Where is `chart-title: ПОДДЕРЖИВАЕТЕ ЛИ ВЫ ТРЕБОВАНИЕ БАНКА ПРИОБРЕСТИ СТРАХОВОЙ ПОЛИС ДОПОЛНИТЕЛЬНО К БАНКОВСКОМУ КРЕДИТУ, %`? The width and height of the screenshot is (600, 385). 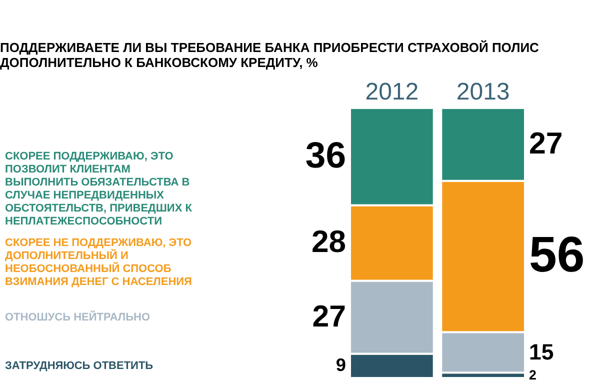 chart-title: ПОДДЕРЖИВАЕТЕ ЛИ ВЫ ТРЕБОВАНИЕ БАНКА ПРИОБРЕСТИ СТРАХОВОЙ ПОЛИС ДОПОЛНИТЕЛЬНО К БАНКОВСКОМУ КРЕДИТУ, % is located at coordinates (270, 55).